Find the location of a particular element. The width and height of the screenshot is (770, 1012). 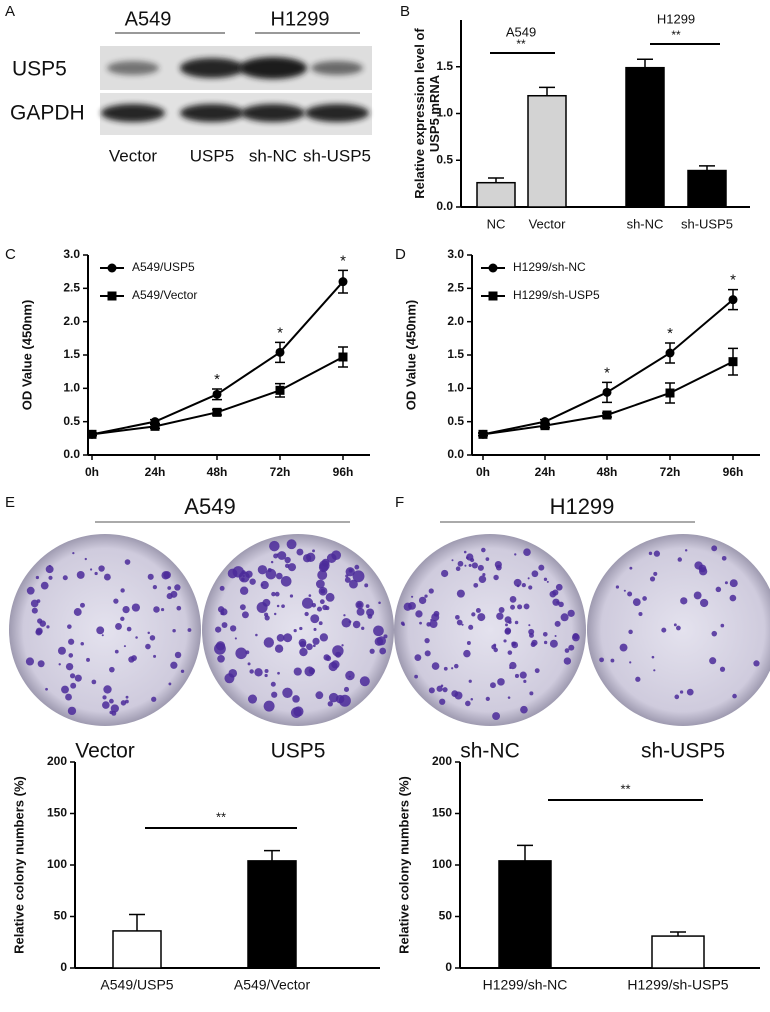

blot-row-label: GAPDH is located at coordinates (47, 113).